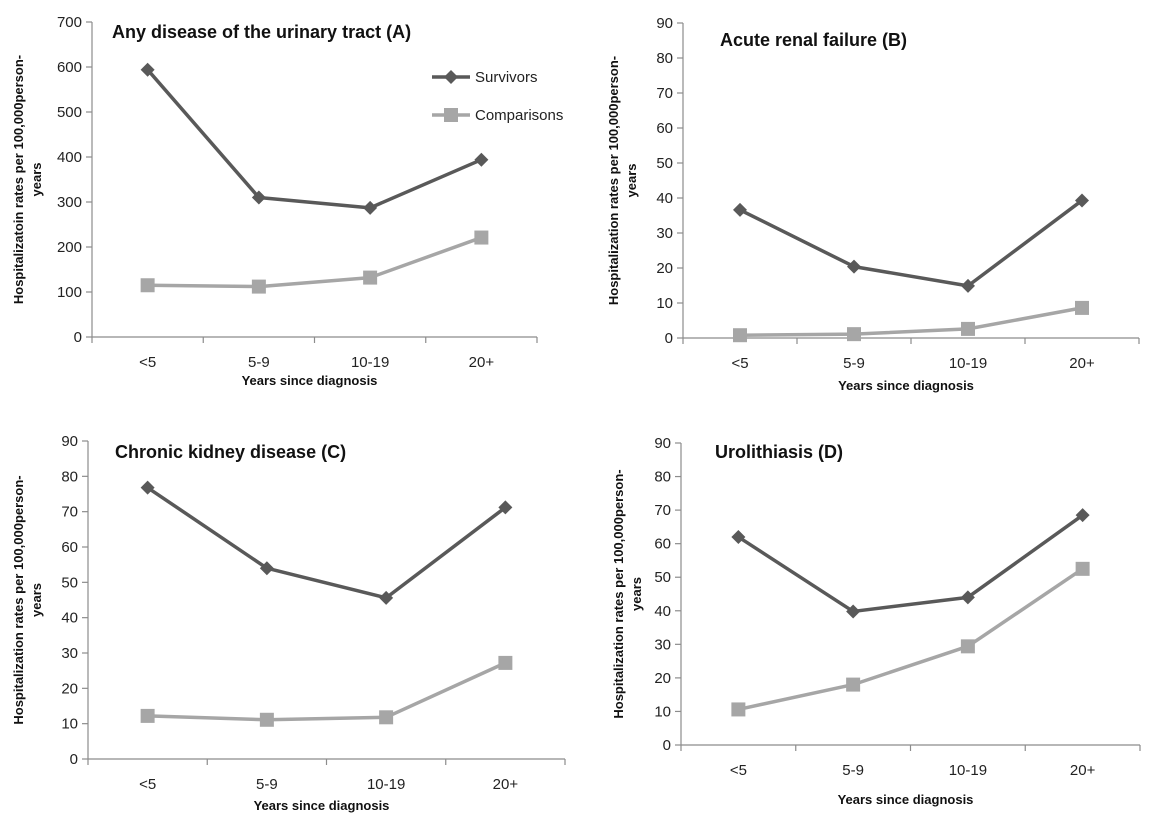 Image resolution: width=1156 pixels, height=814 pixels. Describe the element at coordinates (497, 96) in the screenshot. I see `legend: Survivors Comparisons` at that location.